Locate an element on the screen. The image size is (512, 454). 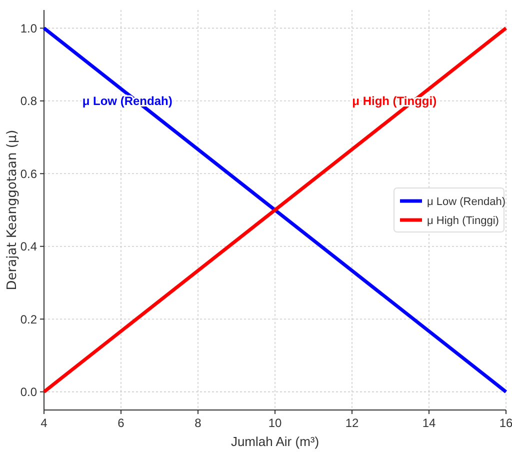
x-tick-label: 4 is located at coordinates (44, 423).